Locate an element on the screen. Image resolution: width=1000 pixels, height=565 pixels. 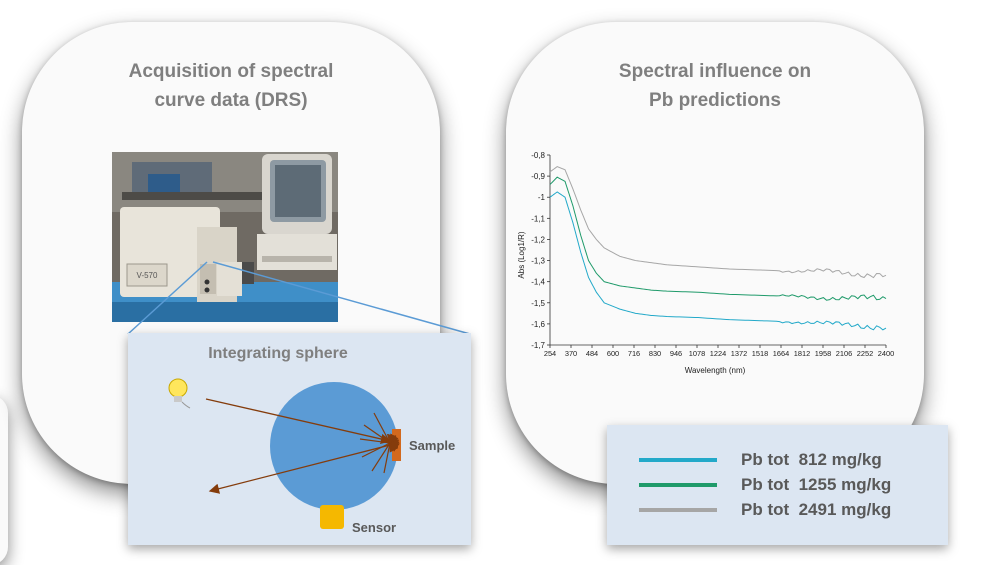
legend-label-2491: Pb tot 2491 mg/kg is located at coordinates (816, 509).